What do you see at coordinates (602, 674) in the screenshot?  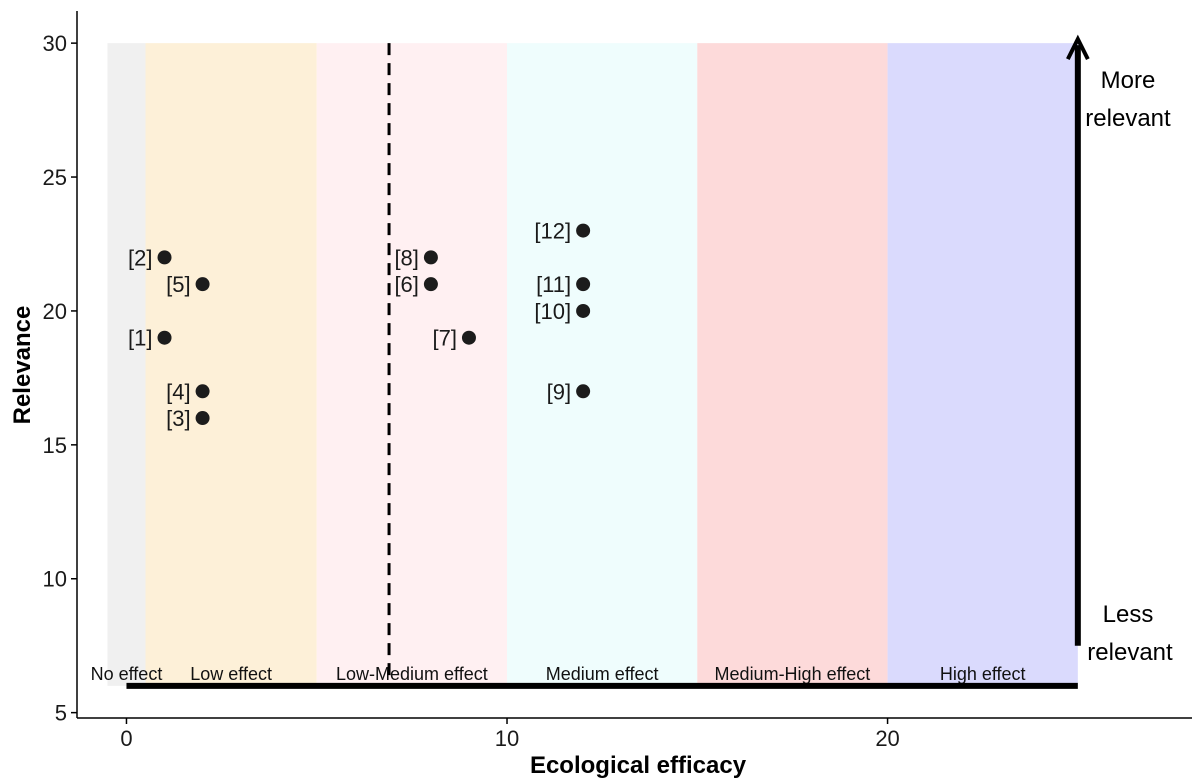 I see `band-label-medium-effect: Medium effect` at bounding box center [602, 674].